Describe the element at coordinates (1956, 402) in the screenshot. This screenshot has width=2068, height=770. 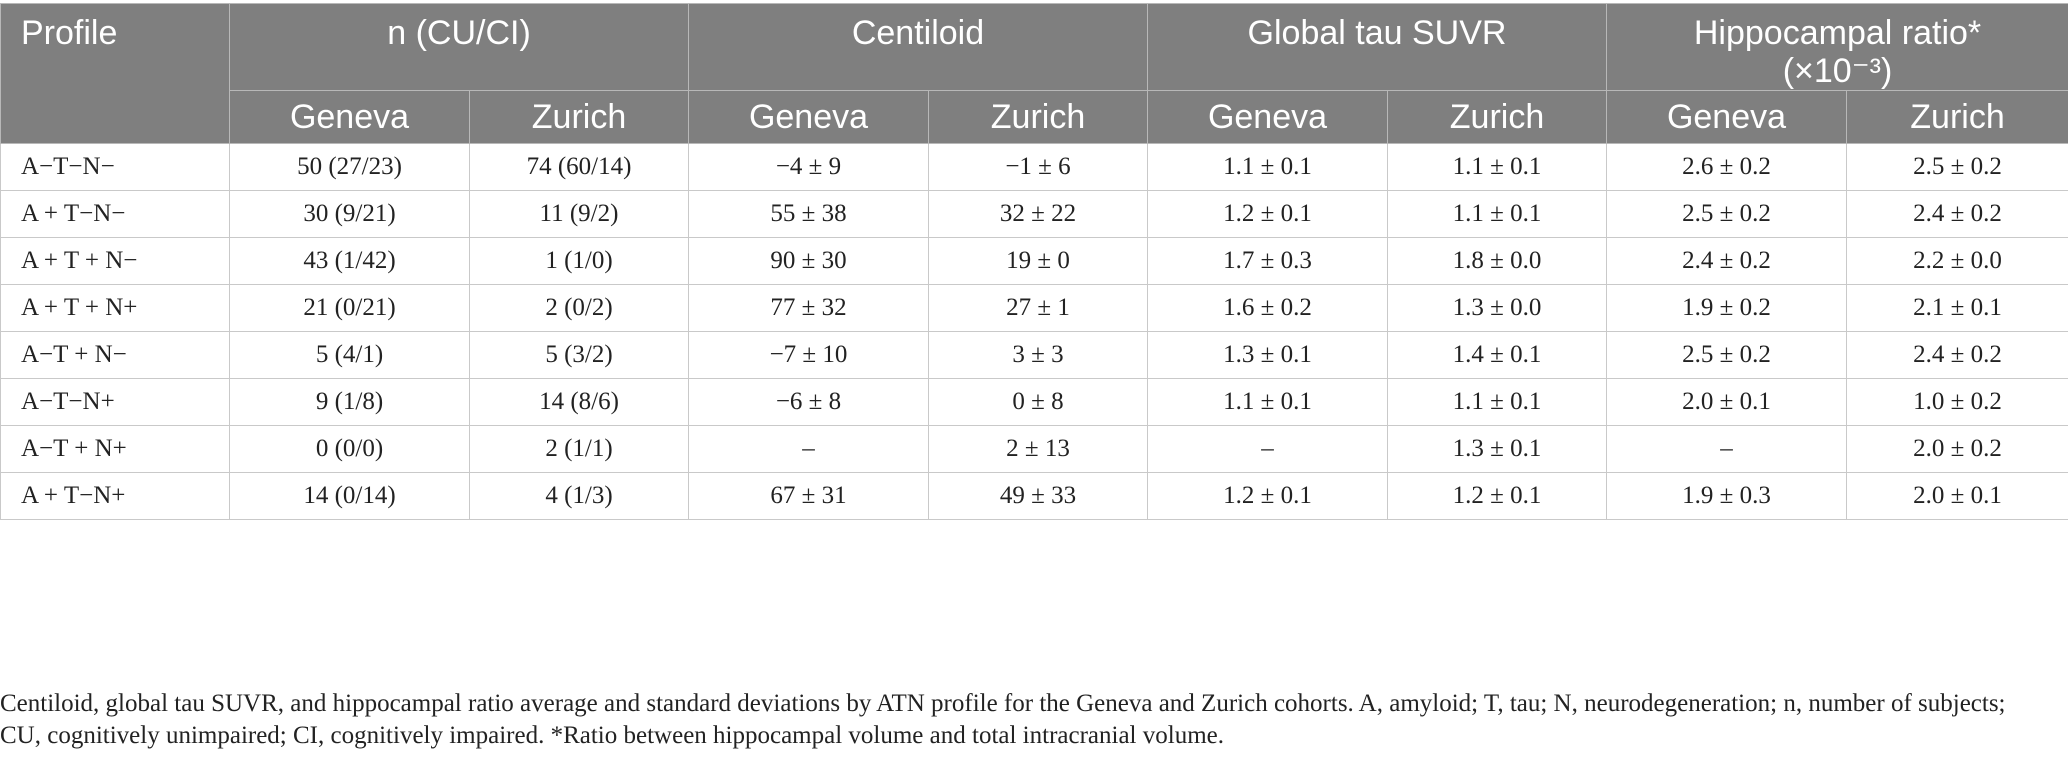
I see `table-cell: 1.0 ± 0.2` at that location.